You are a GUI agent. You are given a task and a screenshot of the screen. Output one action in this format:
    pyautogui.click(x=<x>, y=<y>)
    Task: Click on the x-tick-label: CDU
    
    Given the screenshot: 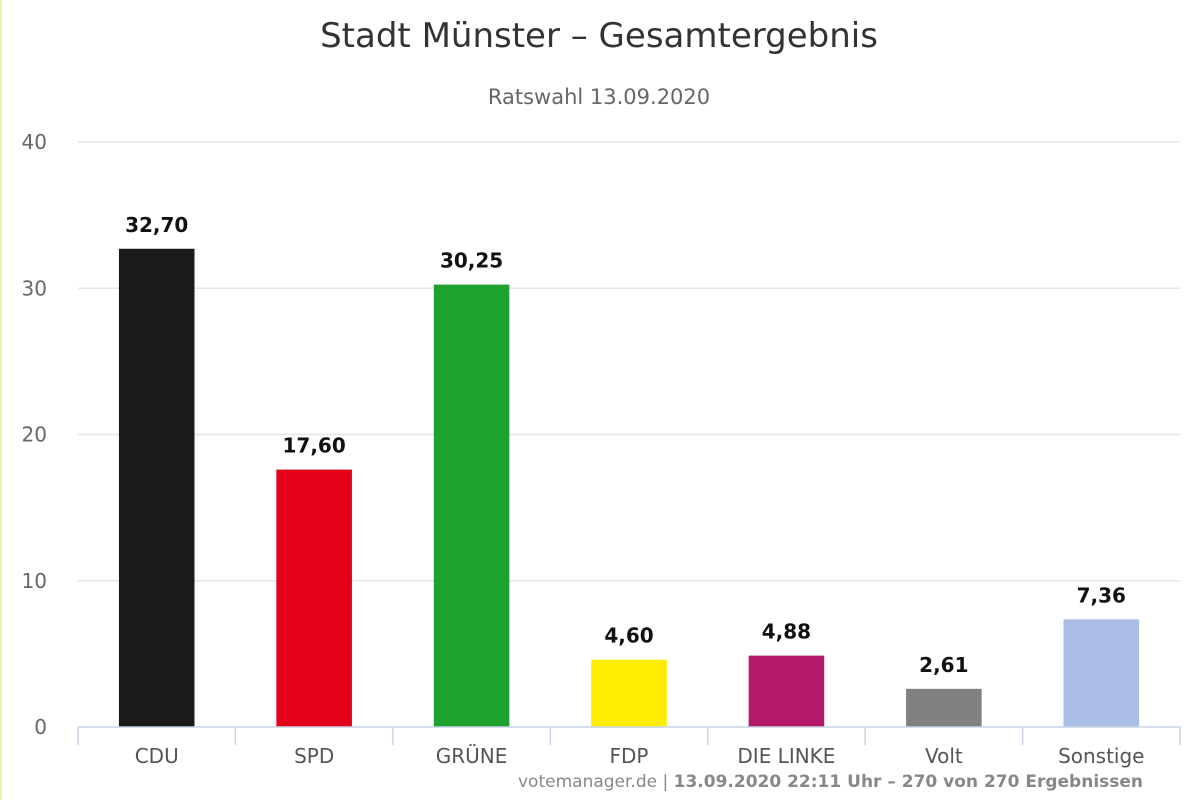 What is the action you would take?
    pyautogui.click(x=157, y=756)
    